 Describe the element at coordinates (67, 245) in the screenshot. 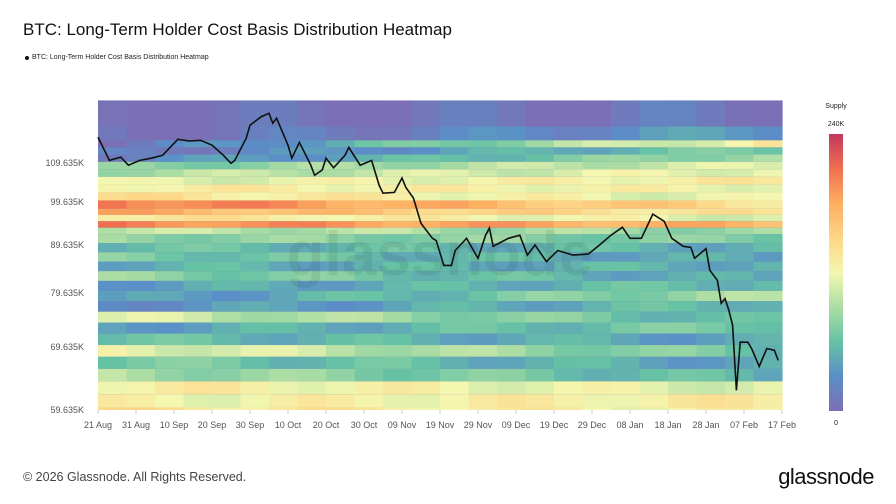

I see `y-tick-label: 89.635K` at that location.